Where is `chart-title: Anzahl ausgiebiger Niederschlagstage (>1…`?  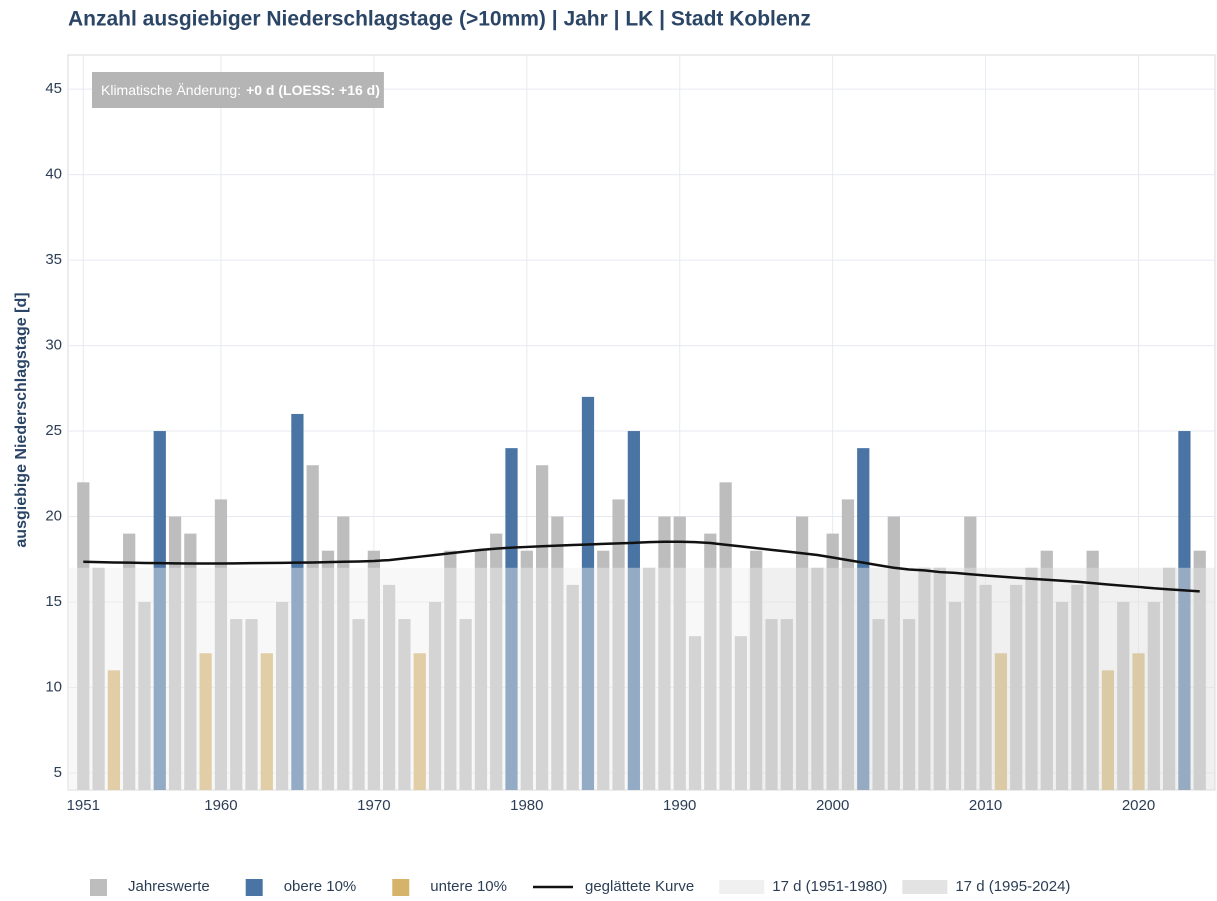
chart-title: Anzahl ausgiebiger Niederschlagstage (>1… is located at coordinates (439, 19).